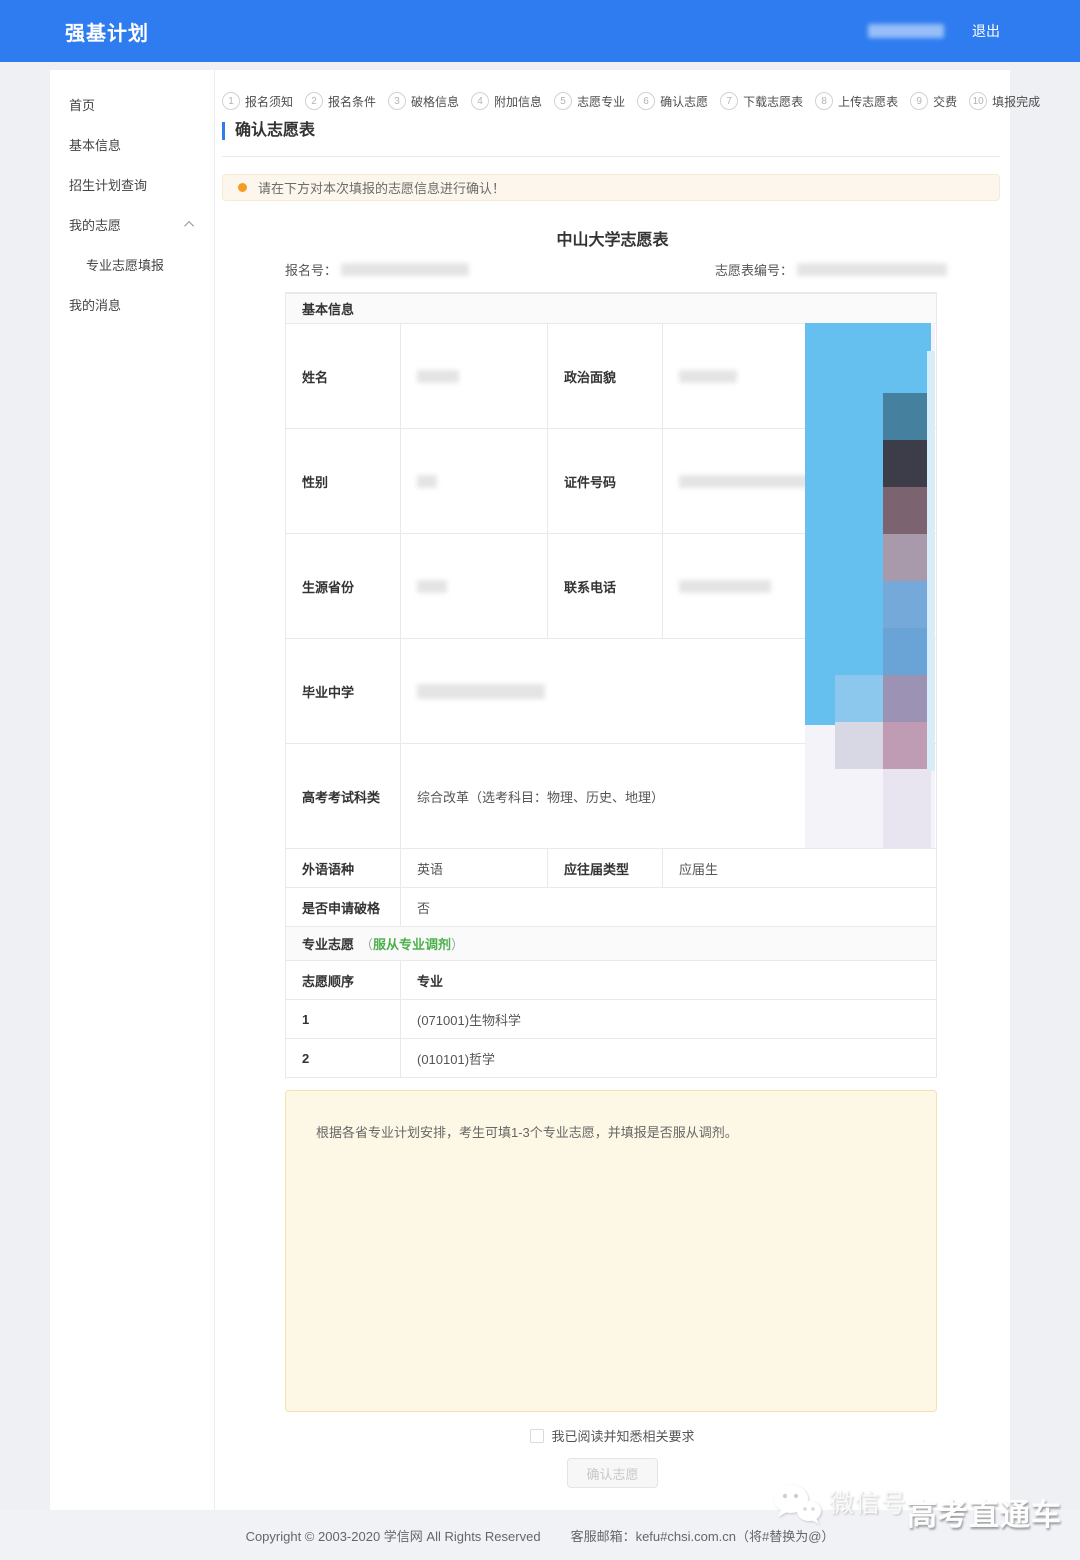 The image size is (1080, 1560). What do you see at coordinates (405, 269) in the screenshot?
I see `registration-number-redacted` at bounding box center [405, 269].